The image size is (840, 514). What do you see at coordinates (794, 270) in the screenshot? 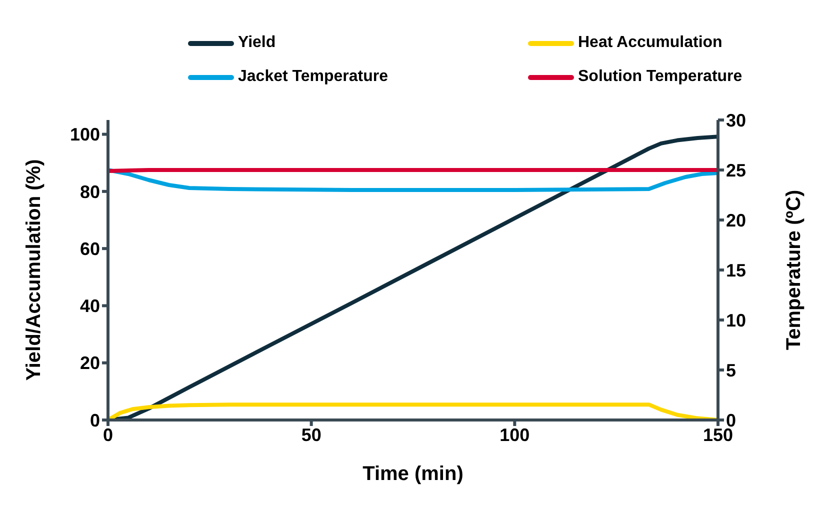
I see `y2-axis-title: Temperature (ºC)` at bounding box center [794, 270].